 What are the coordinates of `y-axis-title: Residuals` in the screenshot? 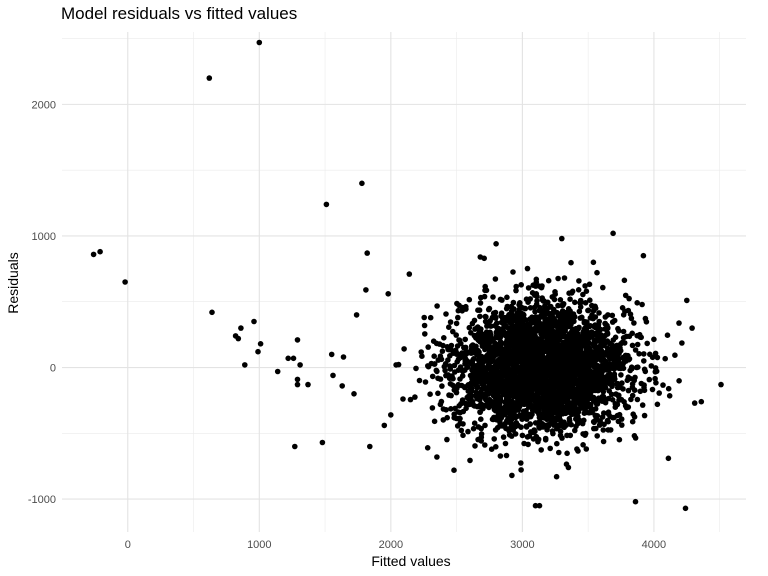 It's located at (13, 282).